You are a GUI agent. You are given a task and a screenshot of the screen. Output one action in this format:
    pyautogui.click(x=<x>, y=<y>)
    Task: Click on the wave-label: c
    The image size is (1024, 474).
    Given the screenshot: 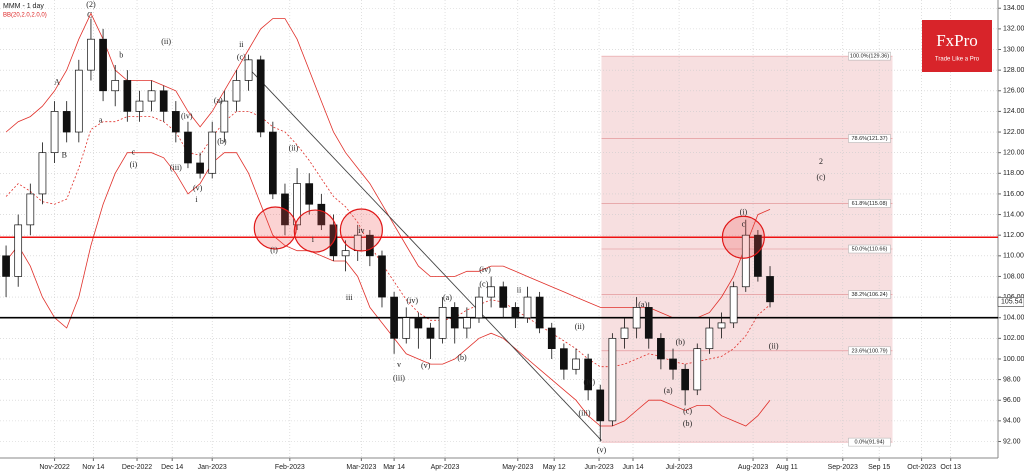 What is the action you would take?
    pyautogui.click(x=744, y=224)
    